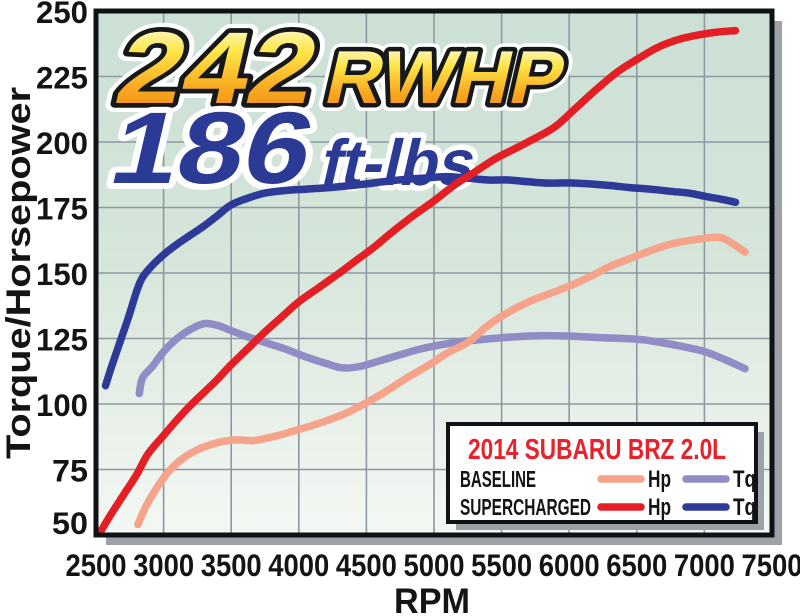 The height and width of the screenshot is (616, 800). I want to click on y-tick-100: 100, so click(62, 405).